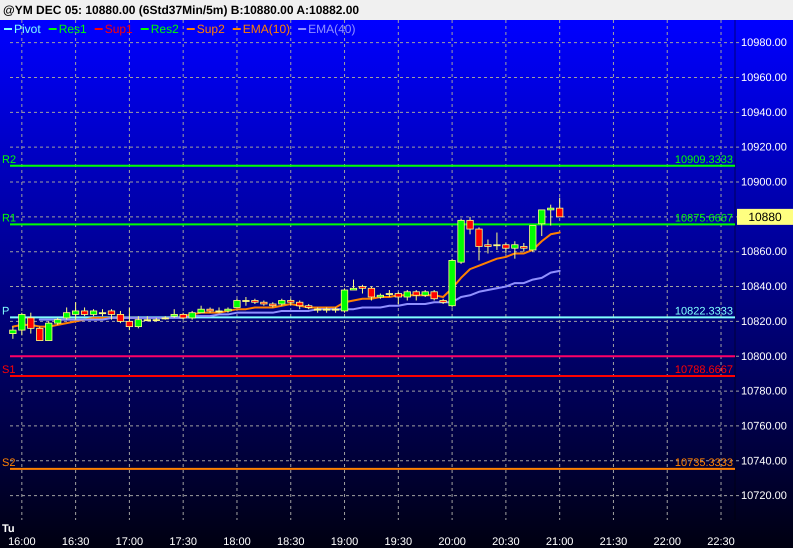 Image resolution: width=793 pixels, height=548 pixels. I want to click on y-tick-label: 10720.00, so click(764, 496).